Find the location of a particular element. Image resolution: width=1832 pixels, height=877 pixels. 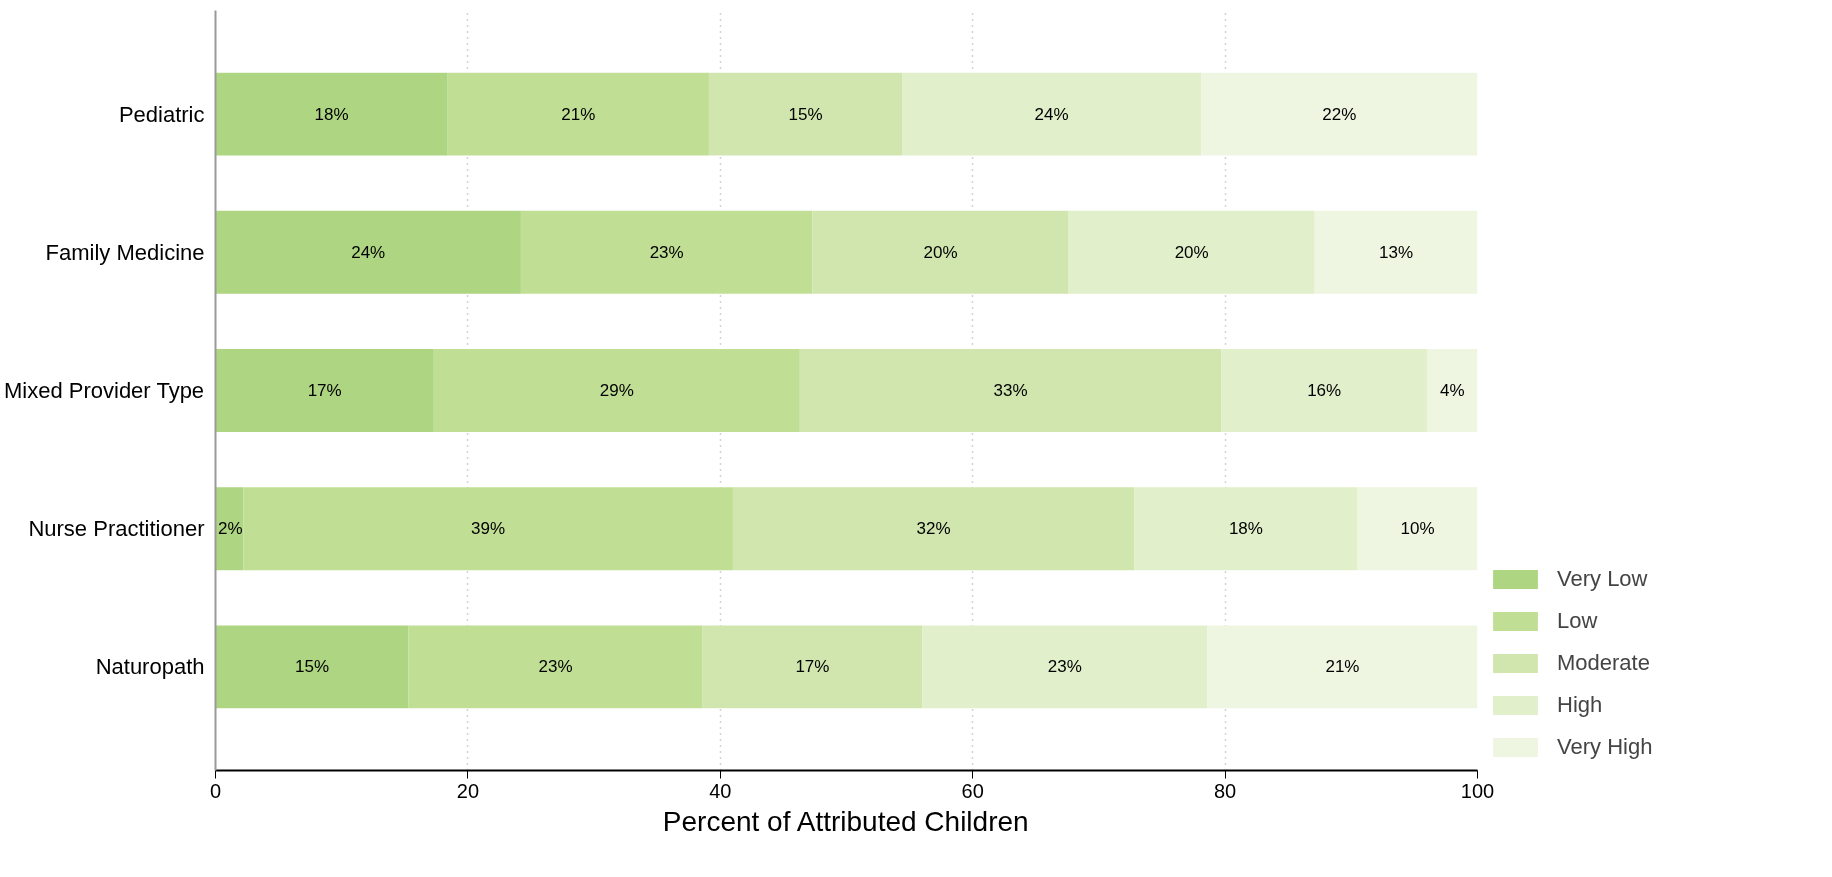

data-label: 13% is located at coordinates (1396, 252).